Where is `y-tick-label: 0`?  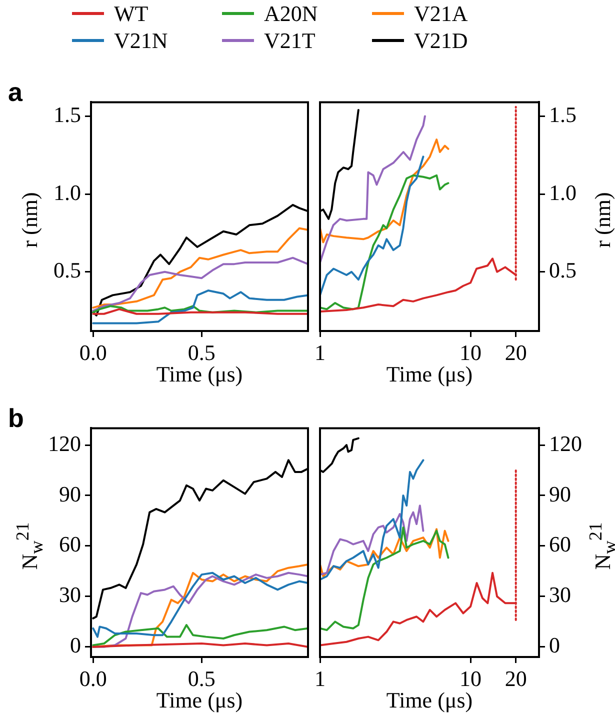 y-tick-label: 0 is located at coordinates (75, 645).